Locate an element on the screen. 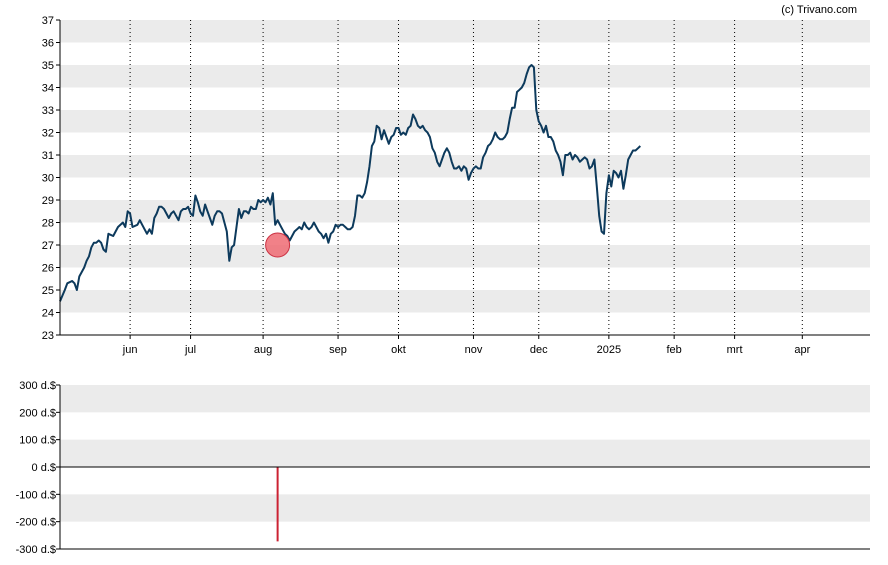 This screenshot has width=888, height=565. volume-tick-label: -200 d.$ is located at coordinates (36, 523).